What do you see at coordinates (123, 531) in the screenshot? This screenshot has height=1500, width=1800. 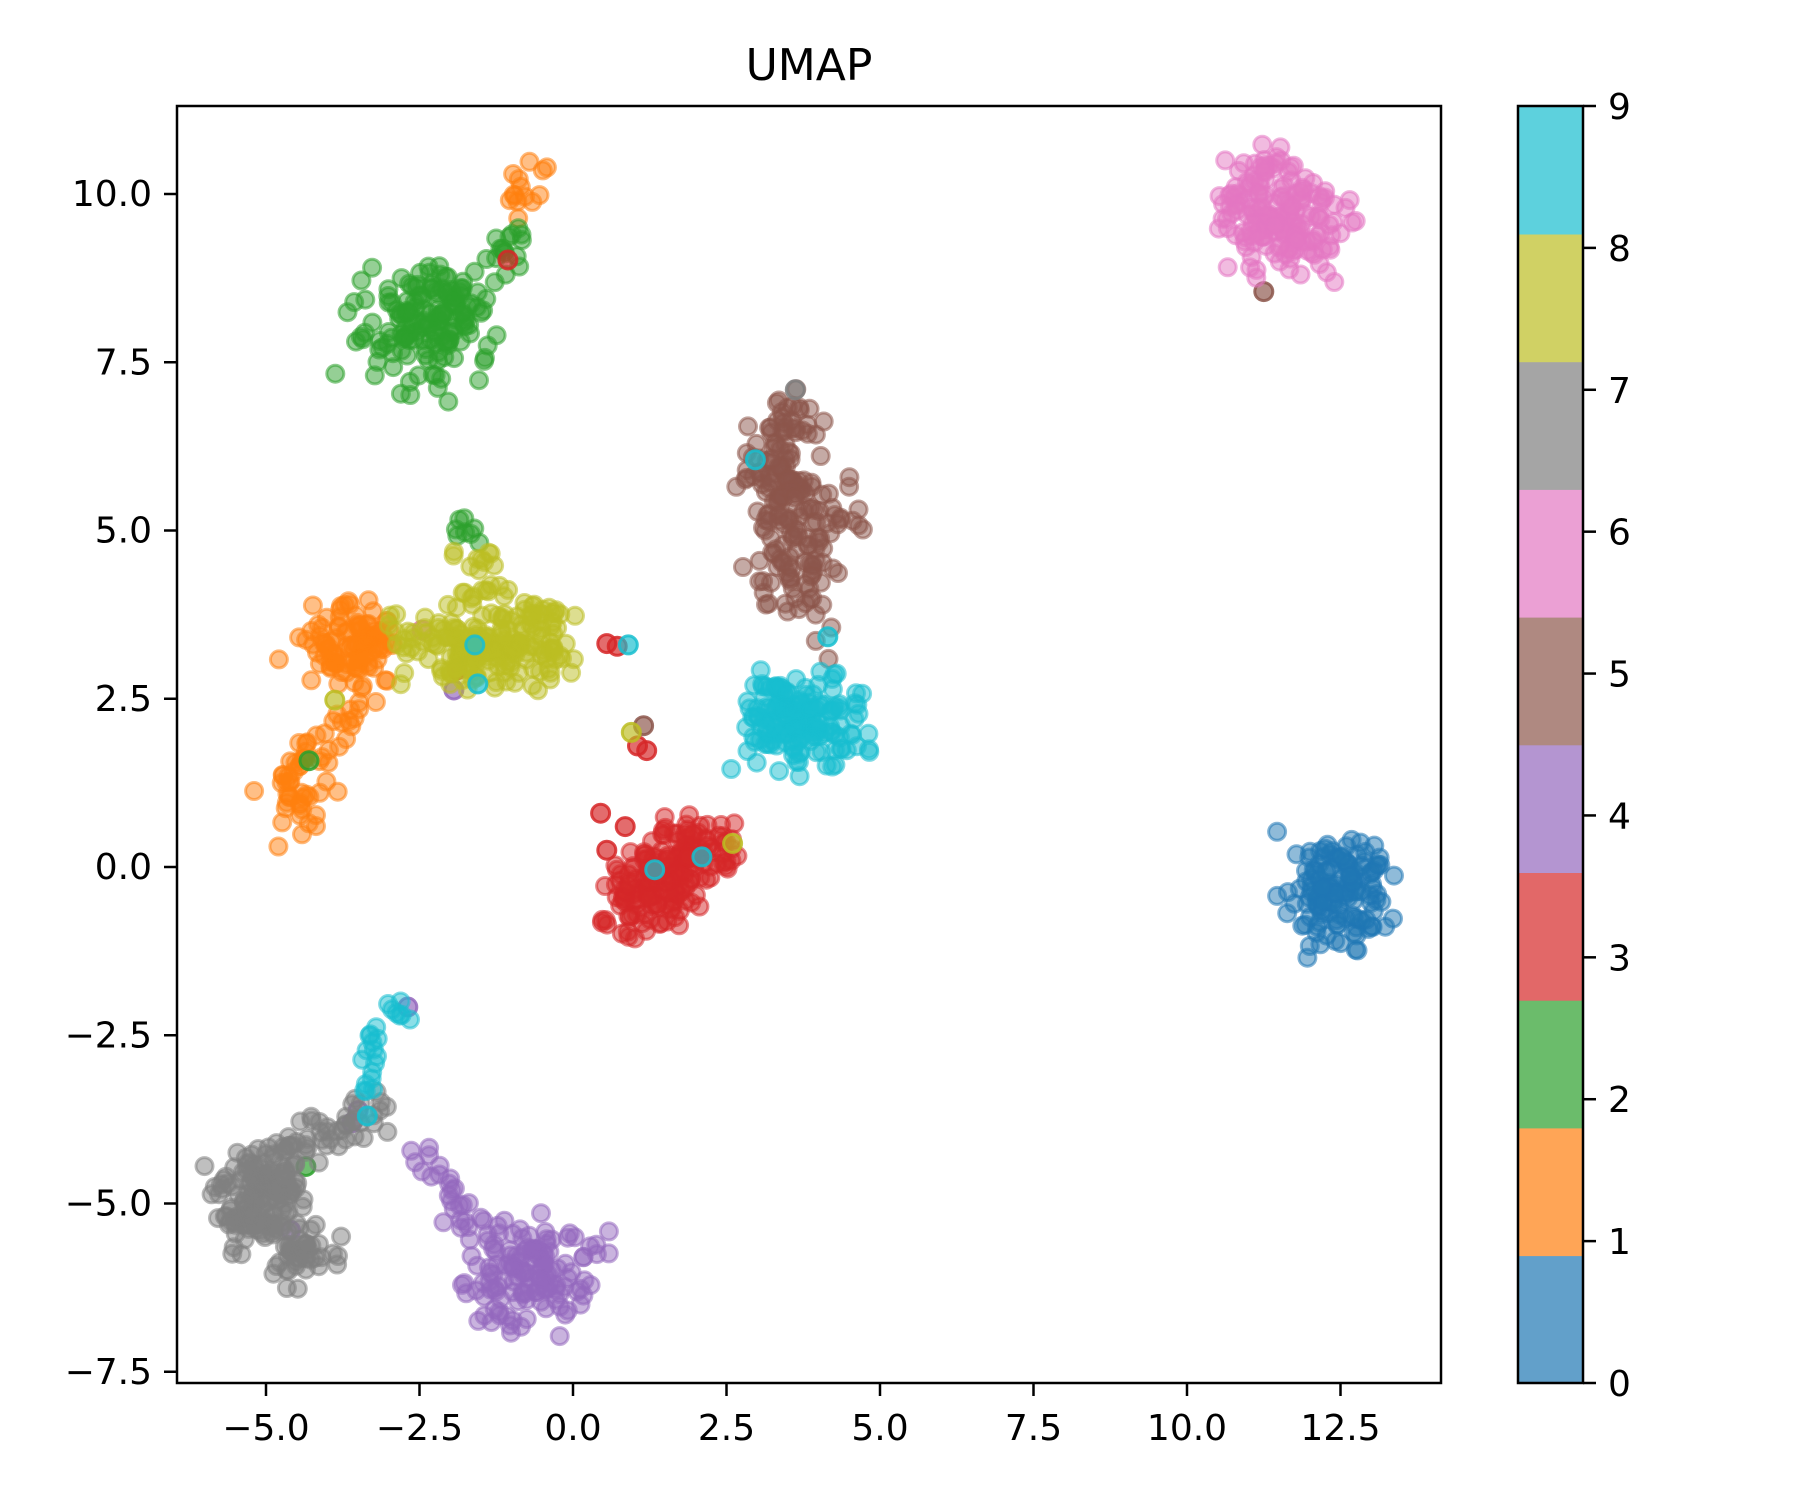 I see `y-tick-label: 5.0` at bounding box center [123, 531].